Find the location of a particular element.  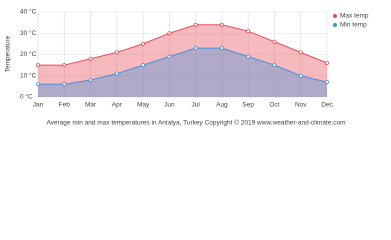

y-tick-label: 40 °C is located at coordinates (28, 12).